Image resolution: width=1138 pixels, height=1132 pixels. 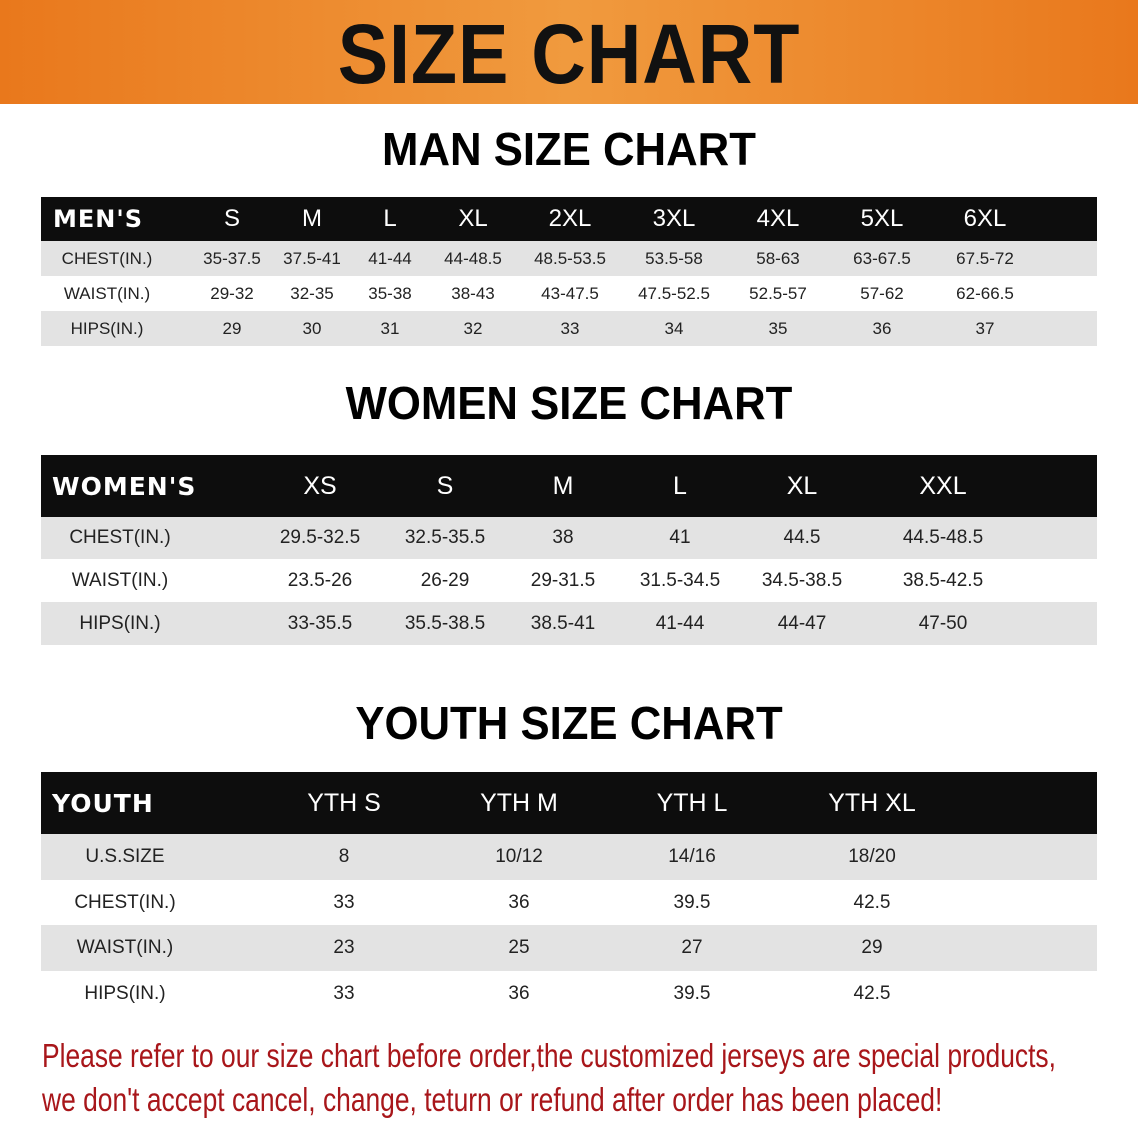 I want to click on table-cell: 67.5-72, so click(x=985, y=258).